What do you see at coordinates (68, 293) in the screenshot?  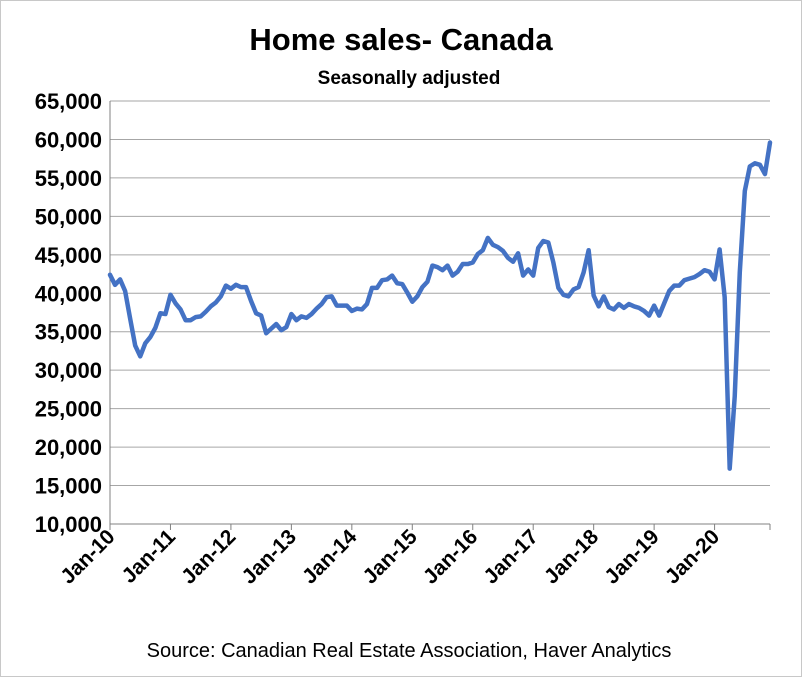 I see `y-tick-label: 40,000` at bounding box center [68, 293].